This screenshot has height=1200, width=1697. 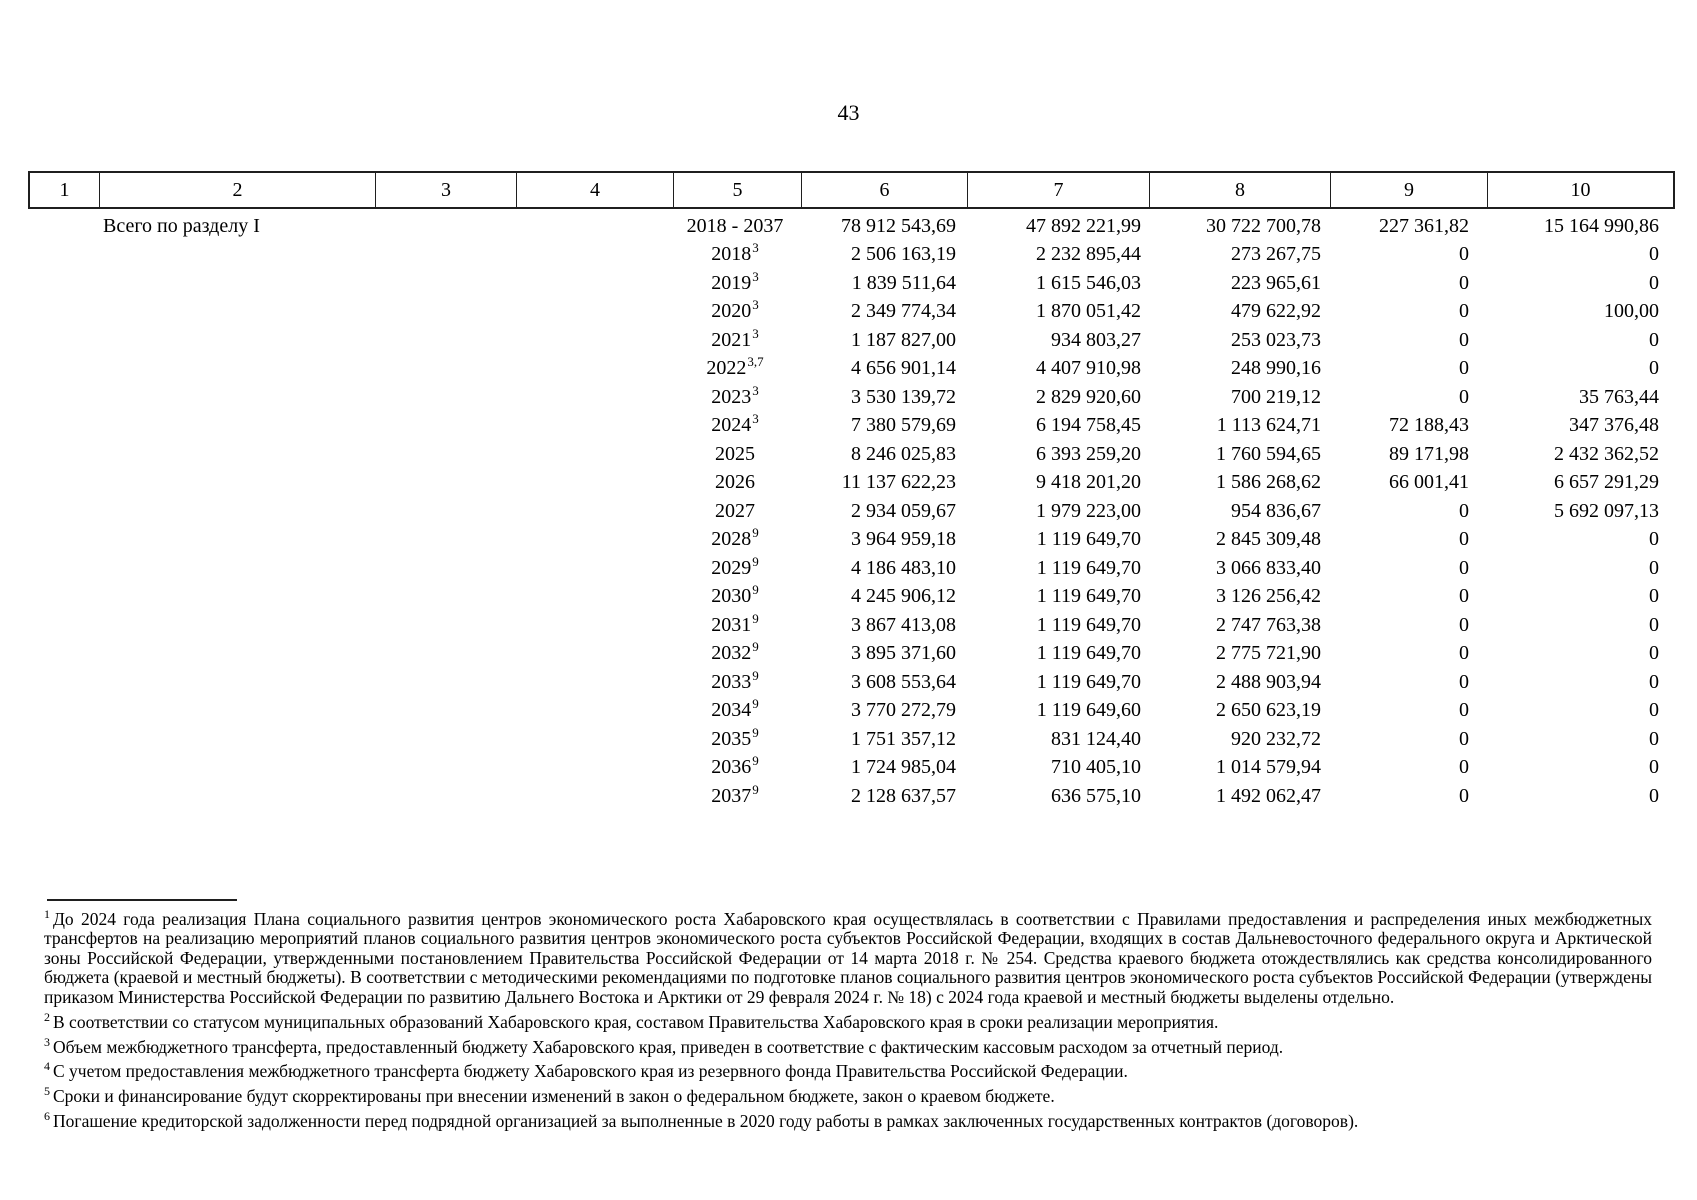 I want to click on cell-text: 6 657 291,29, so click(x=1606, y=482).